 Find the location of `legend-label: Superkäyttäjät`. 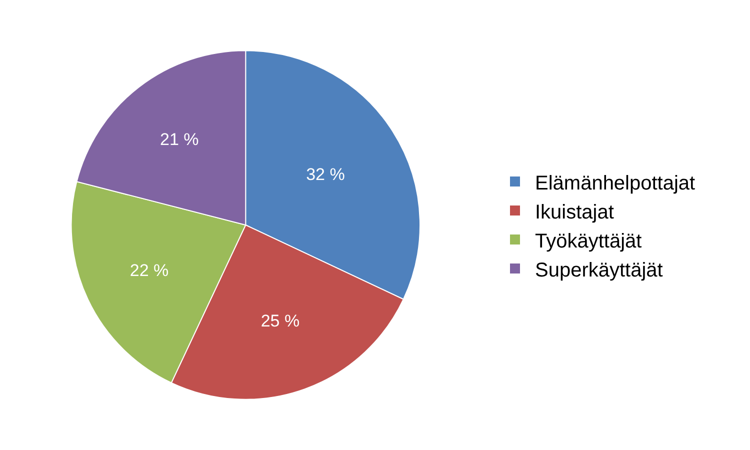

legend-label: Superkäyttäjät is located at coordinates (599, 270).